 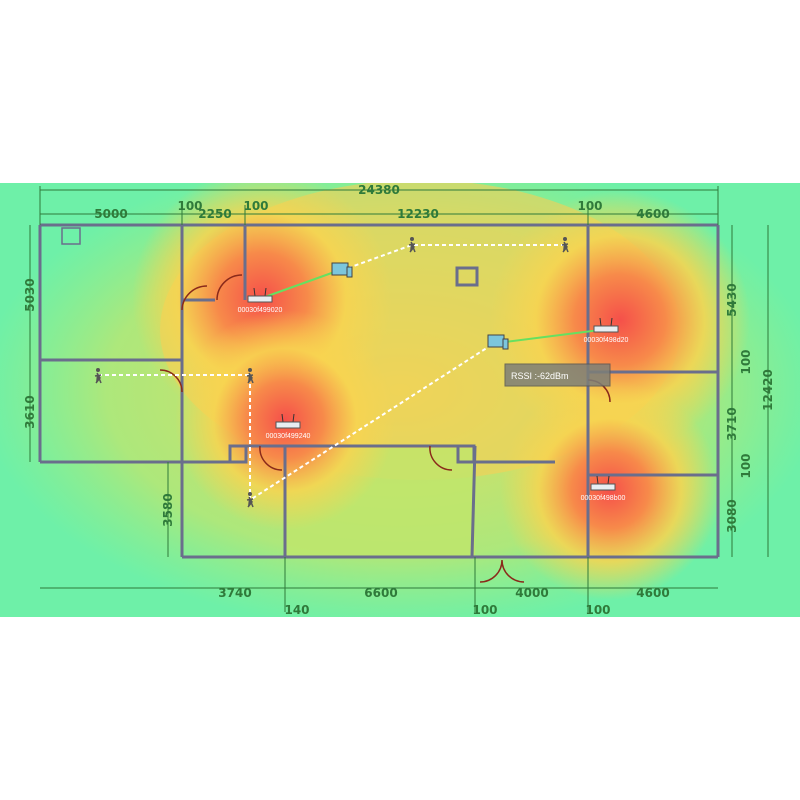 I want to click on dim-right: 3710, so click(x=732, y=423).